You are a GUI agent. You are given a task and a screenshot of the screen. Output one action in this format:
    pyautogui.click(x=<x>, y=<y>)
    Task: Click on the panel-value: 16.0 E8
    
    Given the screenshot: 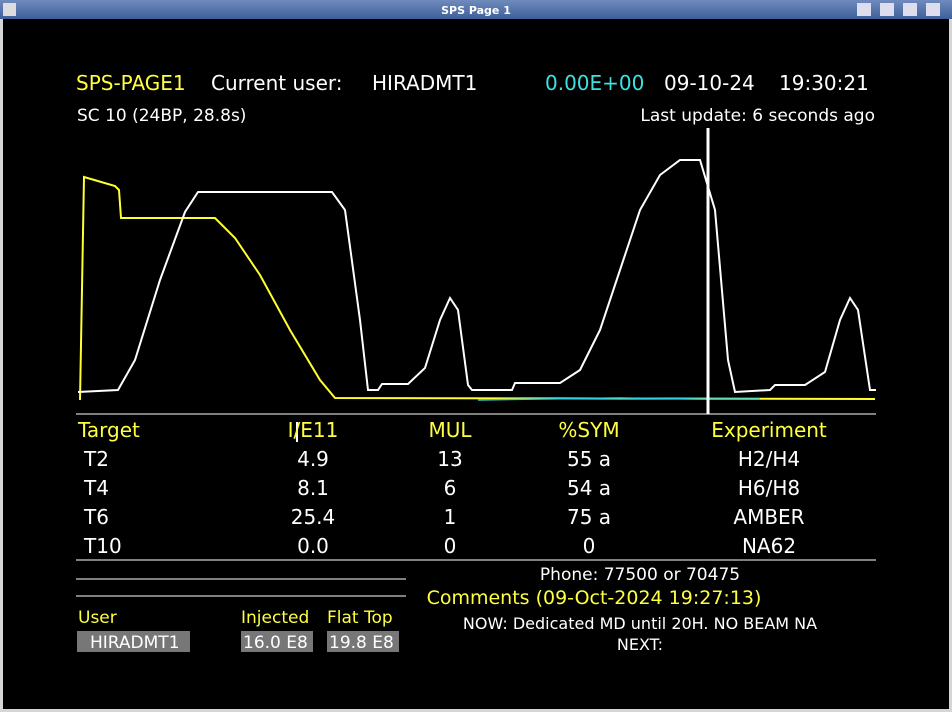 What is the action you would take?
    pyautogui.click(x=275, y=643)
    